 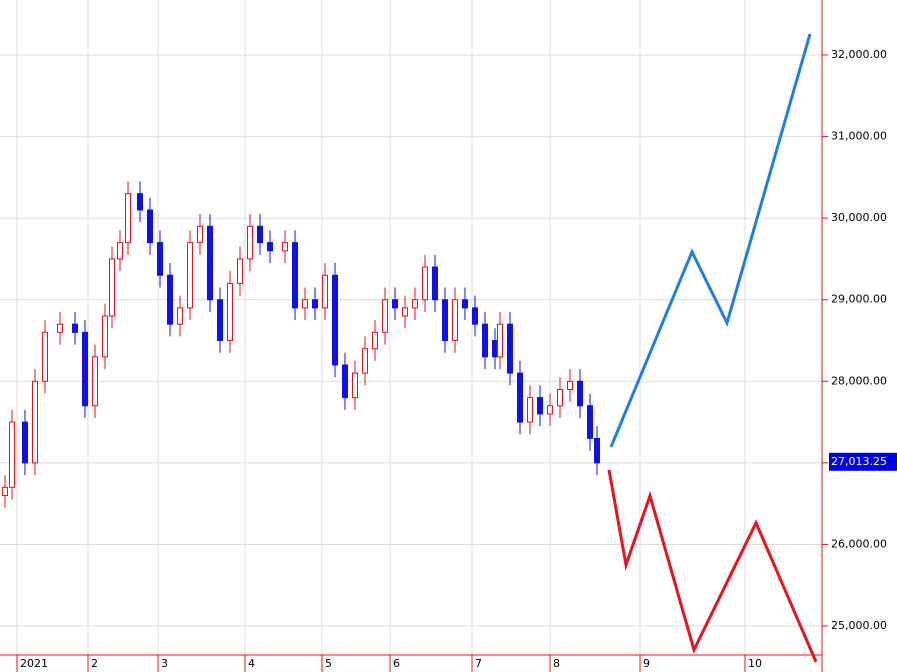 What do you see at coordinates (859, 543) in the screenshot?
I see `y-tick-label: 26,000.00` at bounding box center [859, 543].